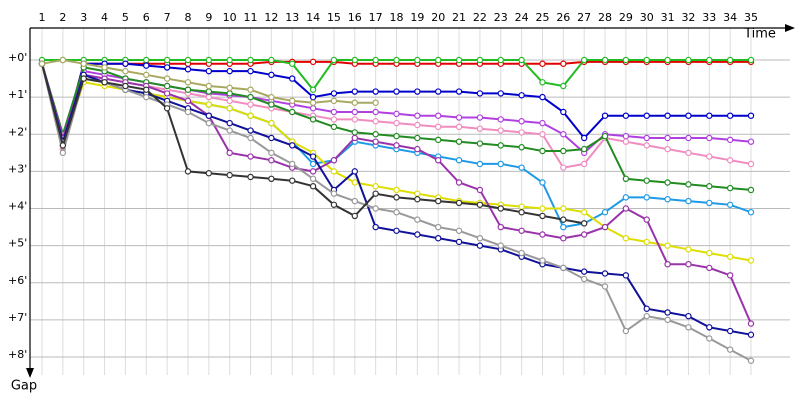 This screenshot has height=400, width=800. Describe the element at coordinates (668, 17) in the screenshot. I see `x-tick-label: 31` at that location.